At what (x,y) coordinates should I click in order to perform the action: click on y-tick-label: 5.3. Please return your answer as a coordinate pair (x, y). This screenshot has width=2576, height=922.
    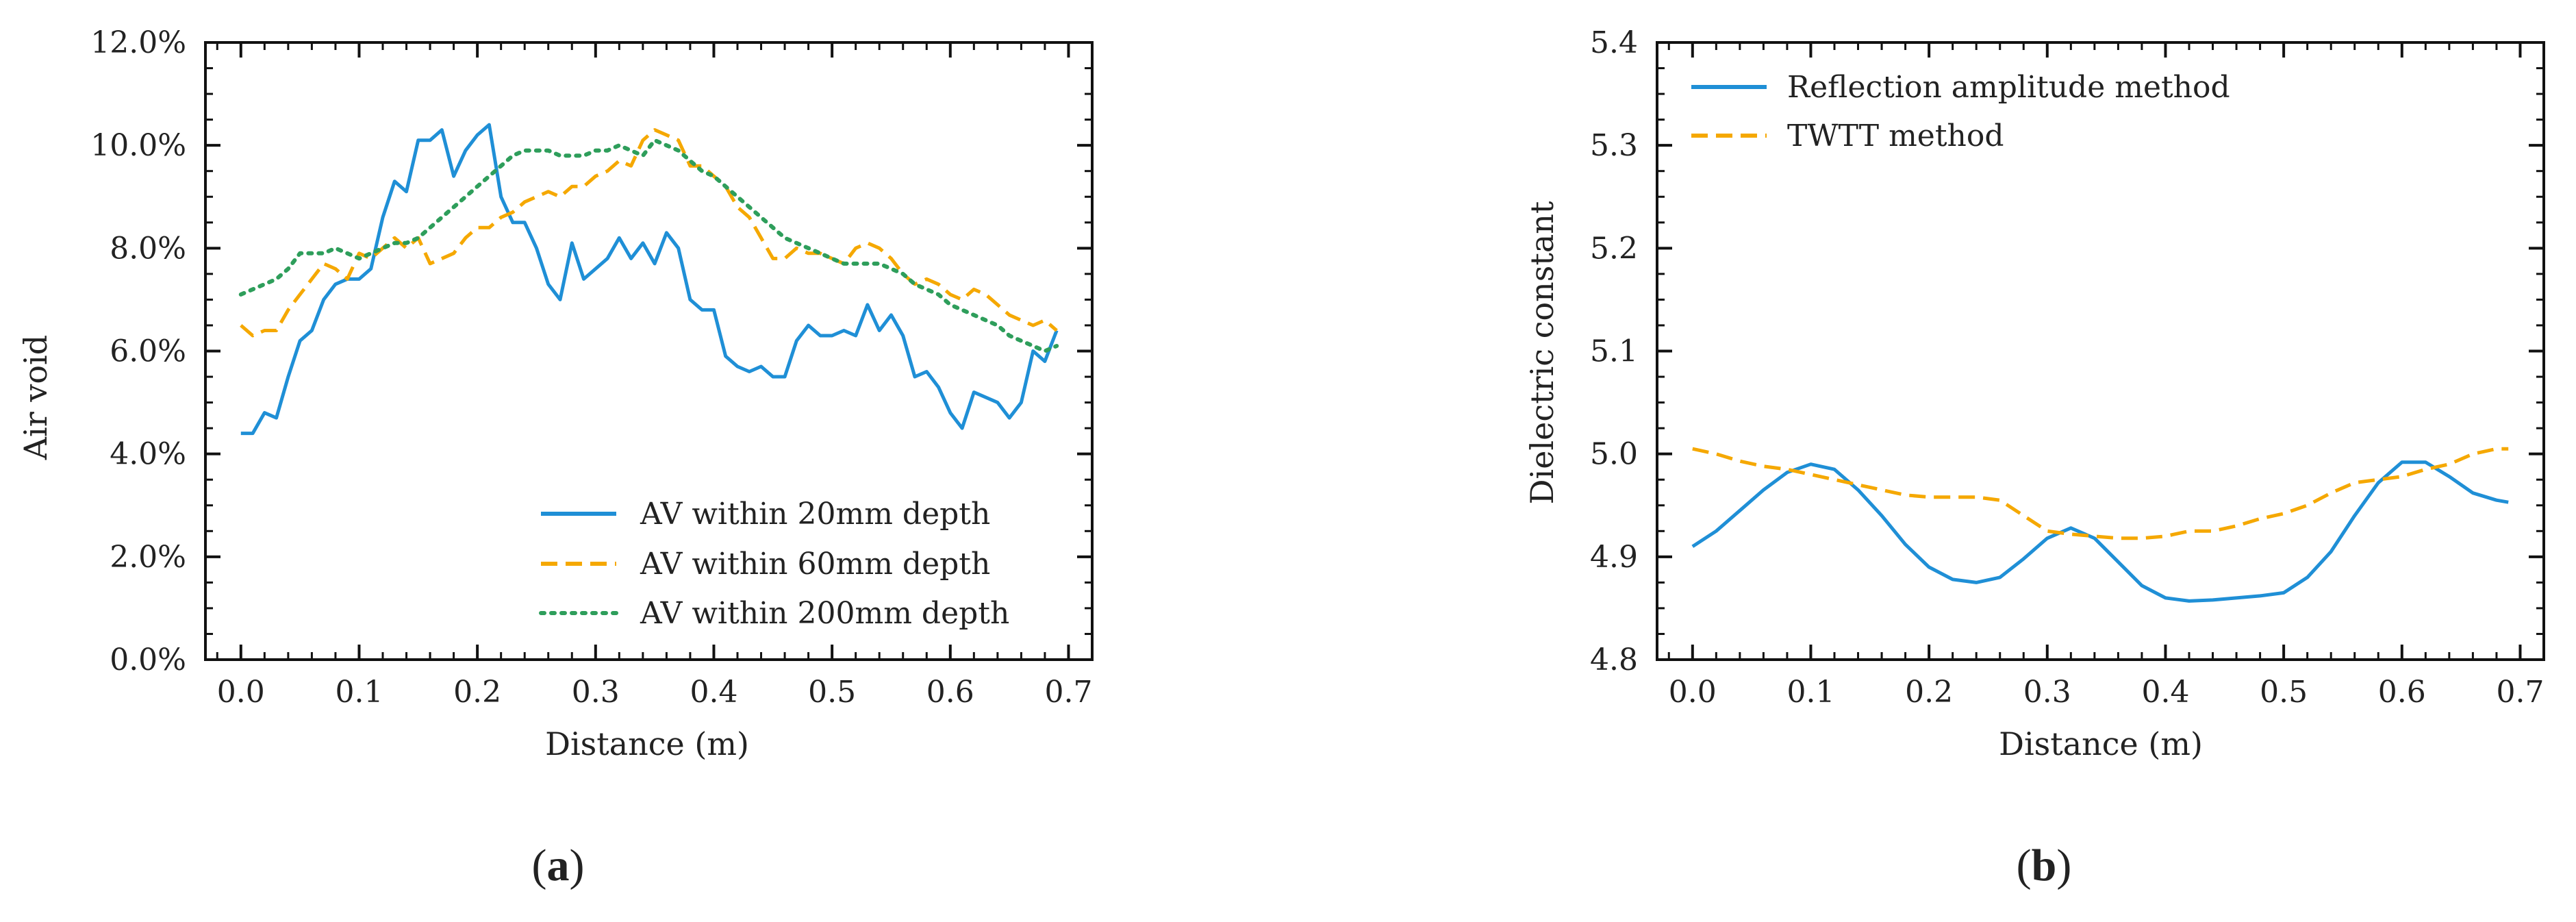
    Looking at the image, I should click on (1614, 145).